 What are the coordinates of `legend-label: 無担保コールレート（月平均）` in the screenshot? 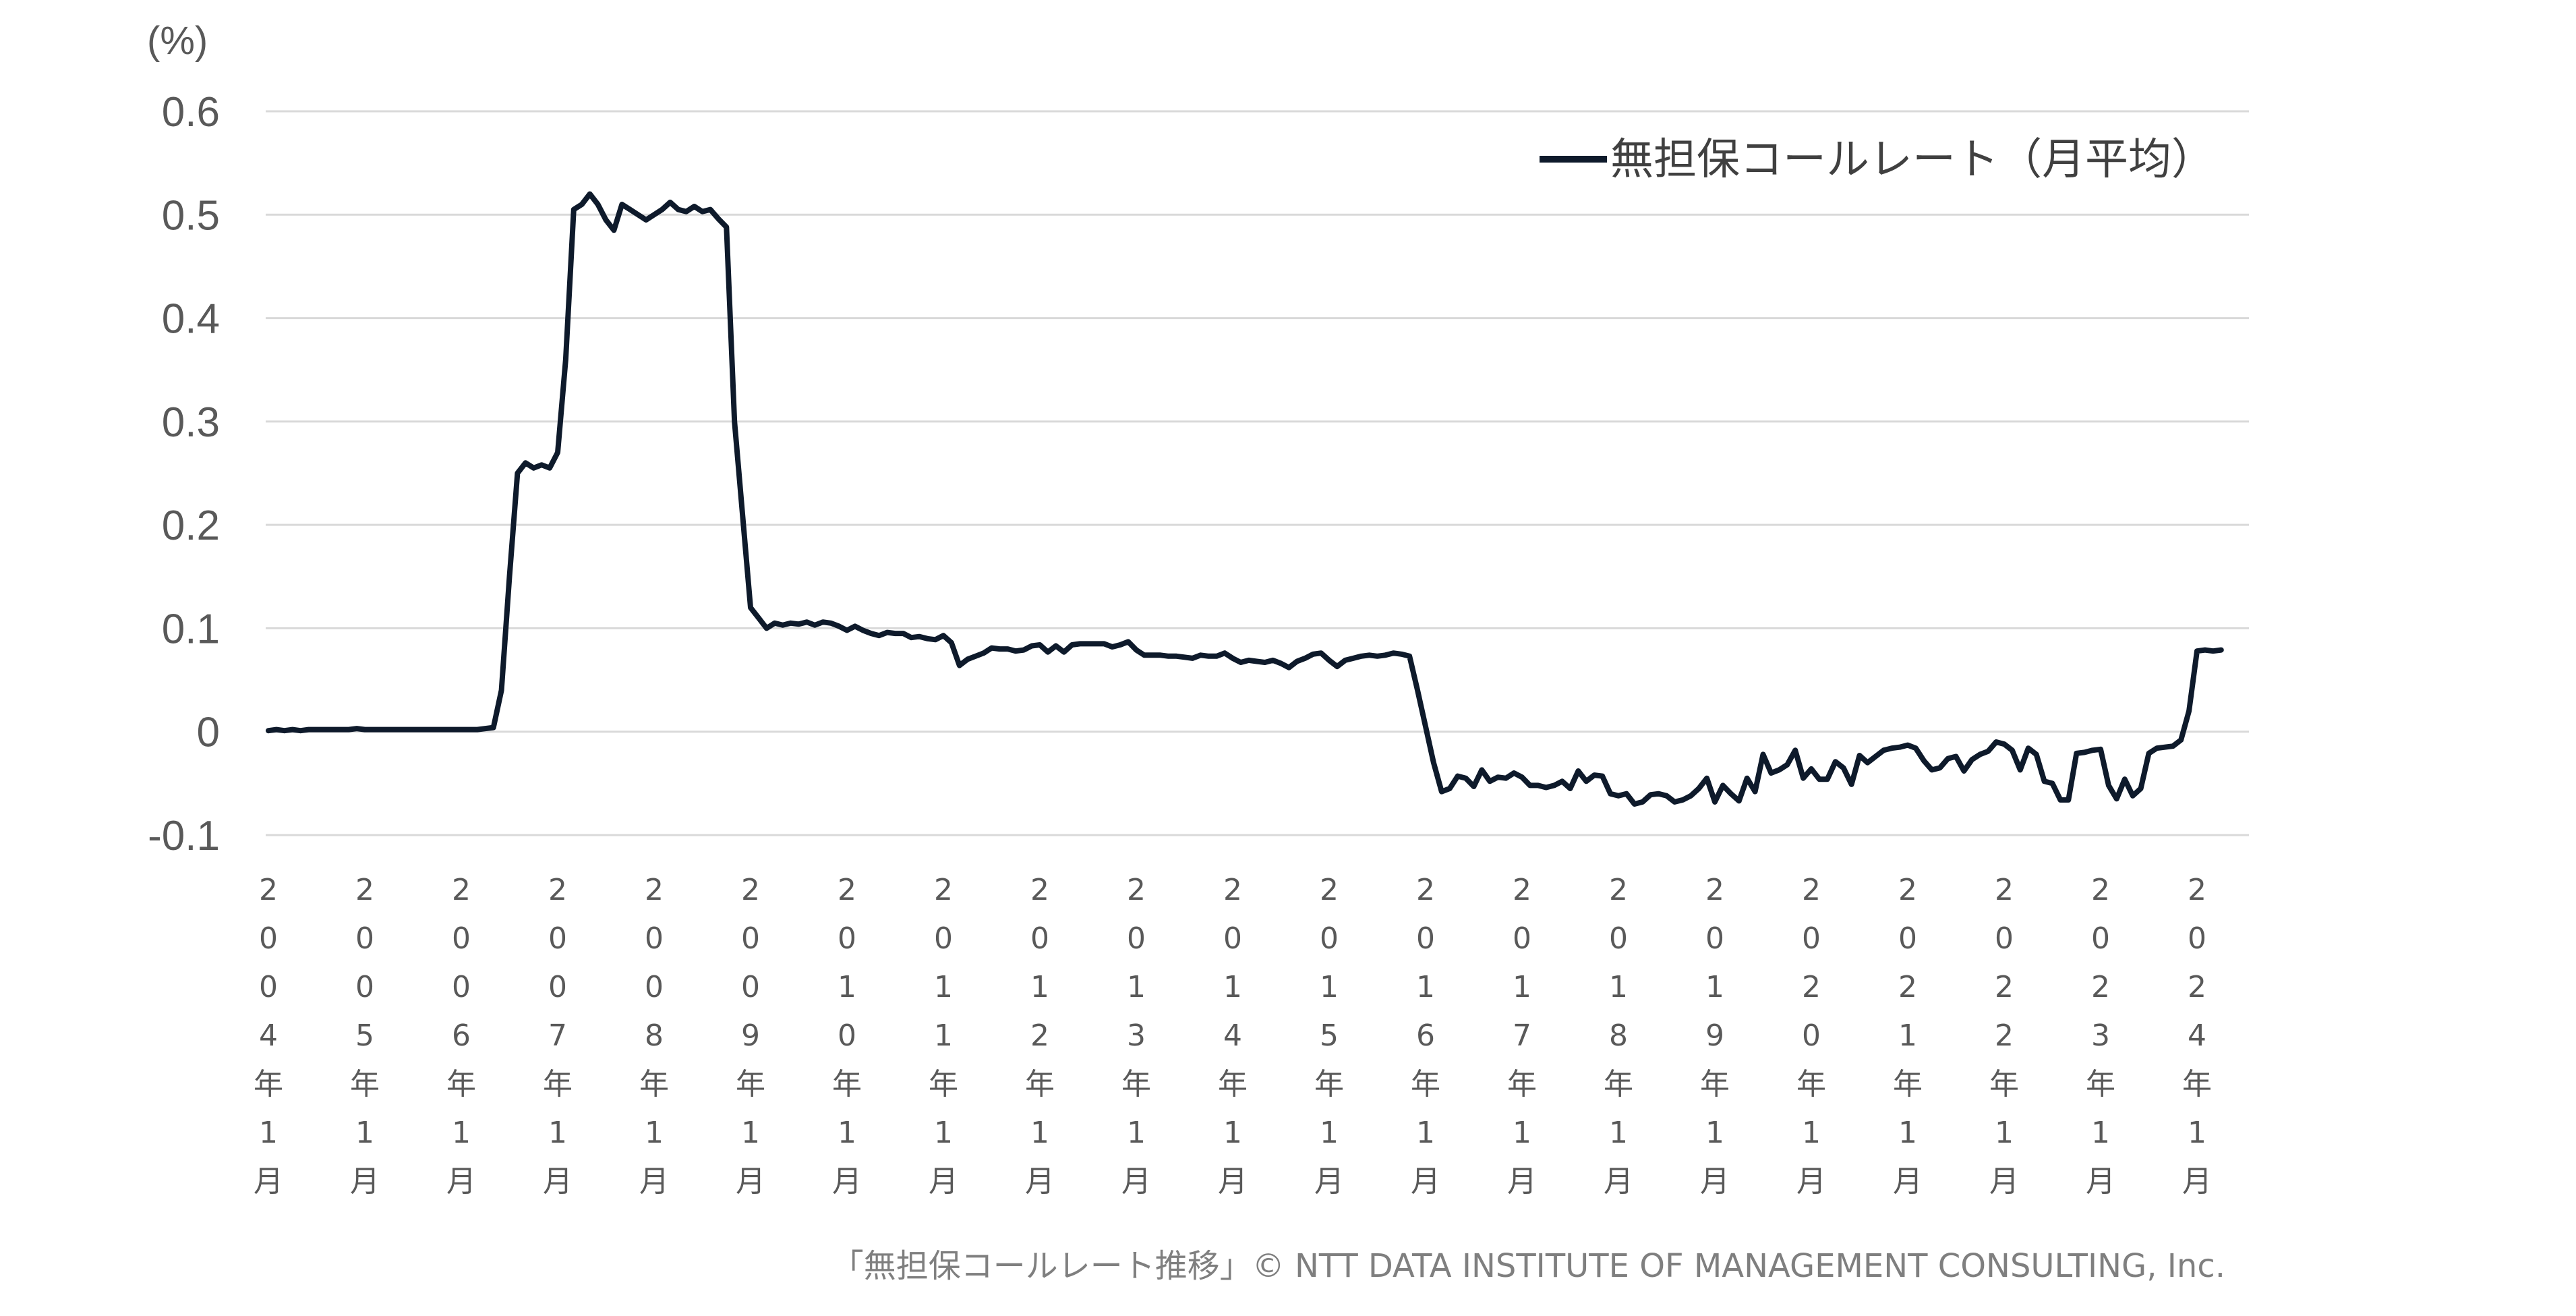 It's located at (1912, 160).